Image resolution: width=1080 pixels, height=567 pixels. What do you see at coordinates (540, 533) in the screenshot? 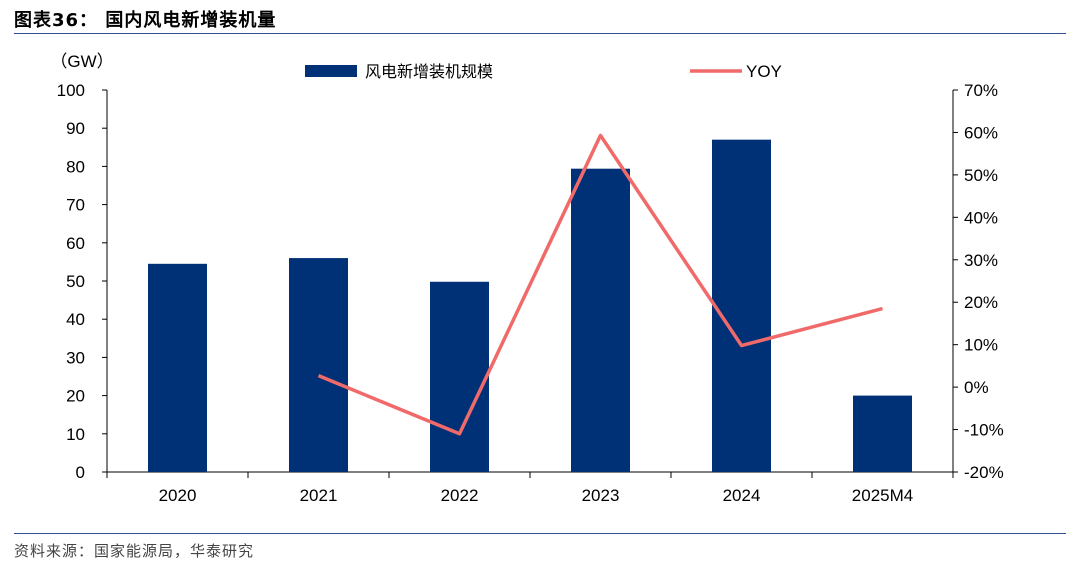
I see `bottom-divider` at bounding box center [540, 533].